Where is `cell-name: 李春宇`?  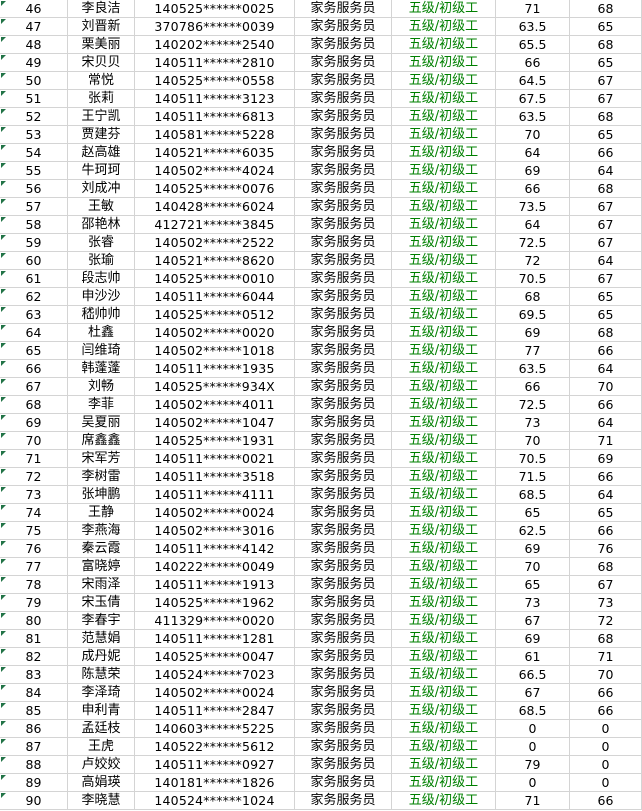 cell-name: 李春宇 is located at coordinates (101, 621).